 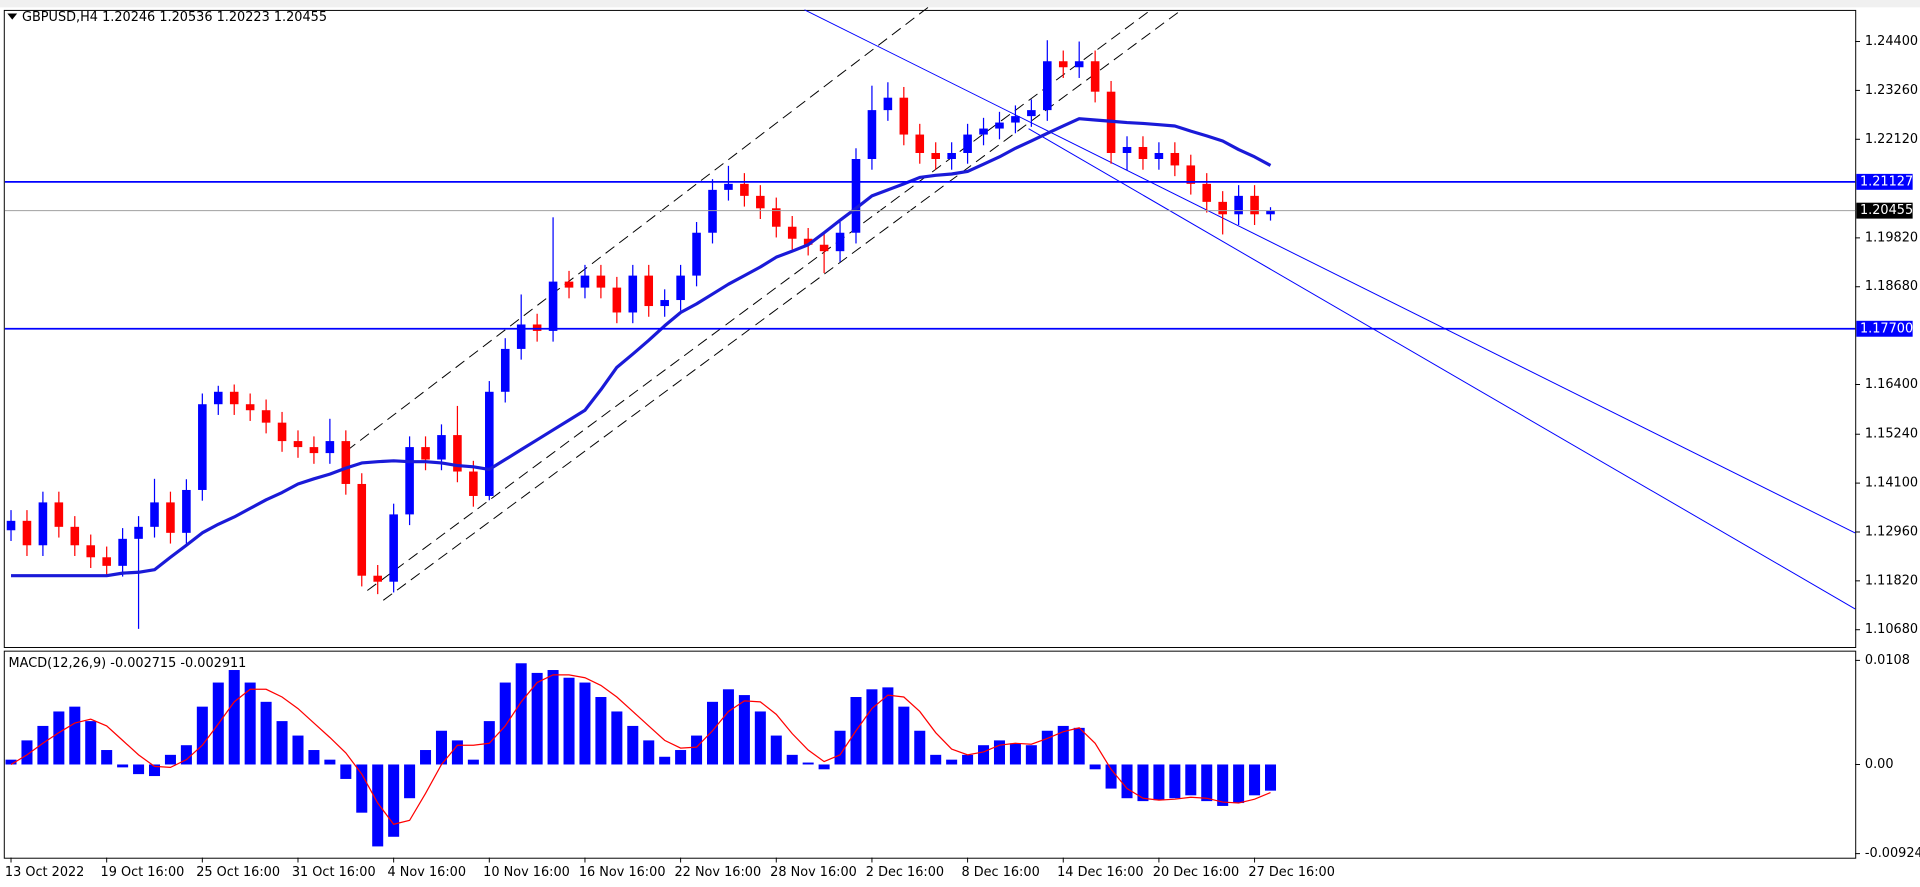 What do you see at coordinates (1891, 629) in the screenshot?
I see `y-tick-label: 1.10680` at bounding box center [1891, 629].